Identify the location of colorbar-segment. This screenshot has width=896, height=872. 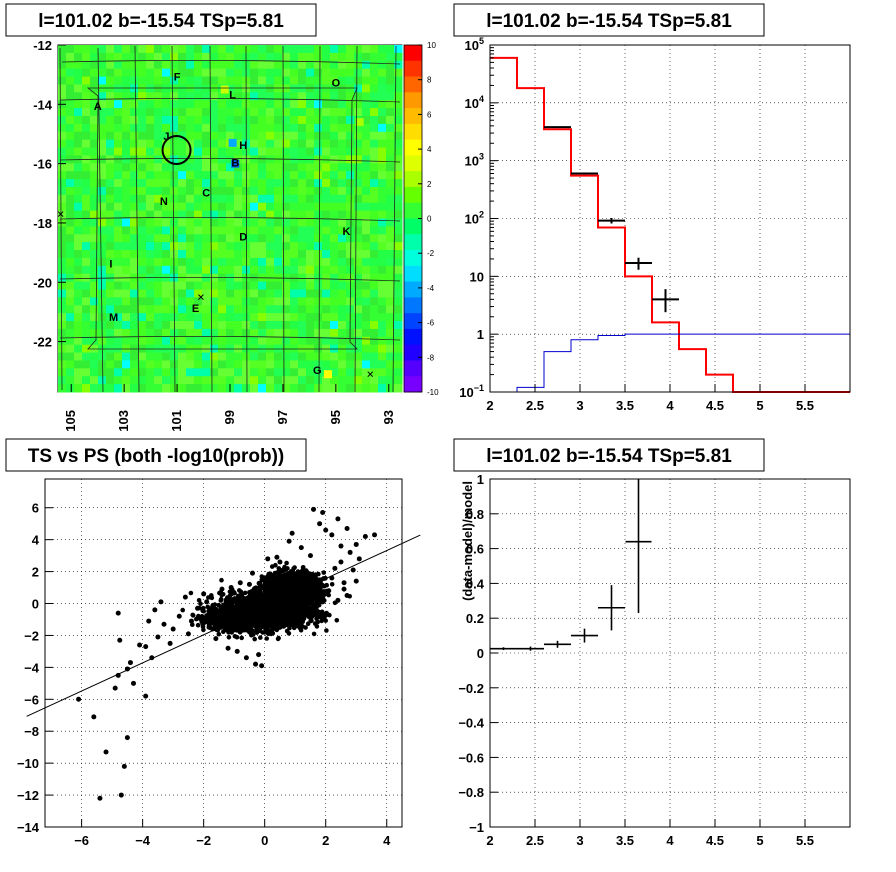
(413, 321).